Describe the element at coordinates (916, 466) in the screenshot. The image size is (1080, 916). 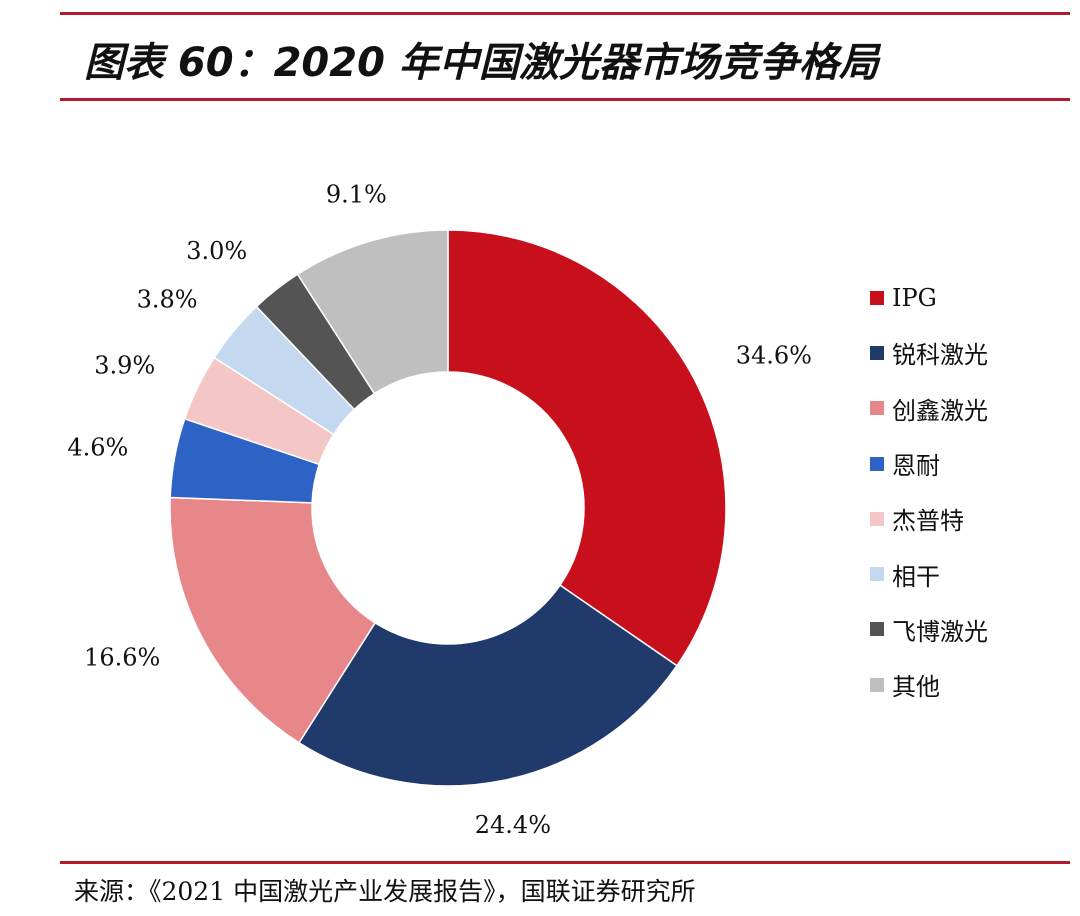
I see `legend-label: 恩耐` at that location.